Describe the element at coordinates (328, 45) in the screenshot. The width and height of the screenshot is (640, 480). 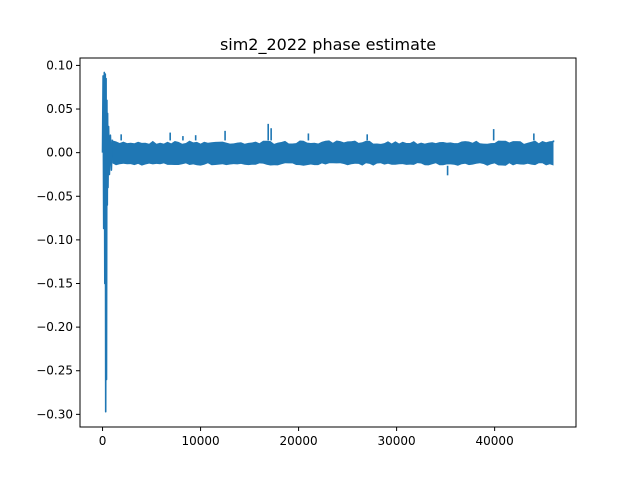
I see `chart-title: sim2_2022 phase estimate` at that location.